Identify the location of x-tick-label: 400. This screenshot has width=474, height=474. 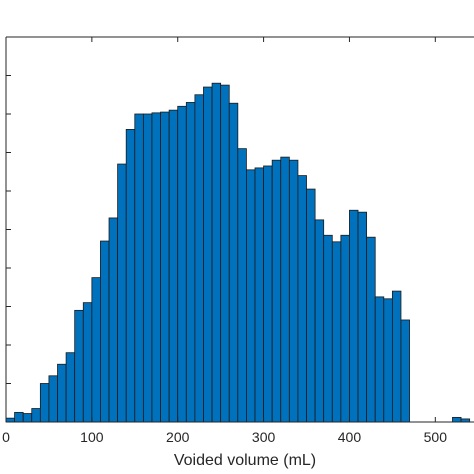
(350, 437).